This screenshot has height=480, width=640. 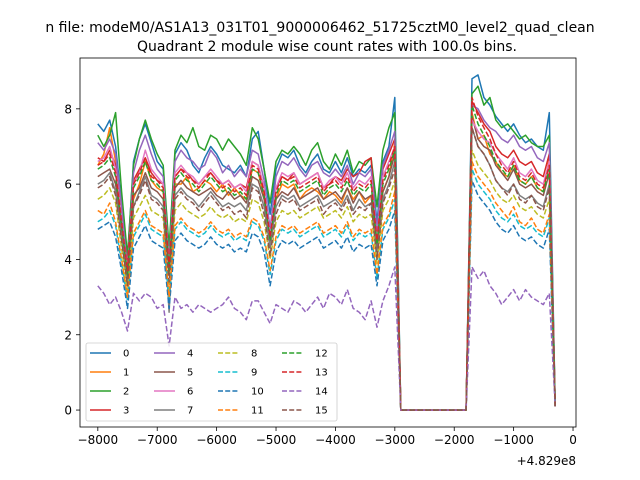 I want to click on legend-label-8: 8, so click(x=254, y=354).